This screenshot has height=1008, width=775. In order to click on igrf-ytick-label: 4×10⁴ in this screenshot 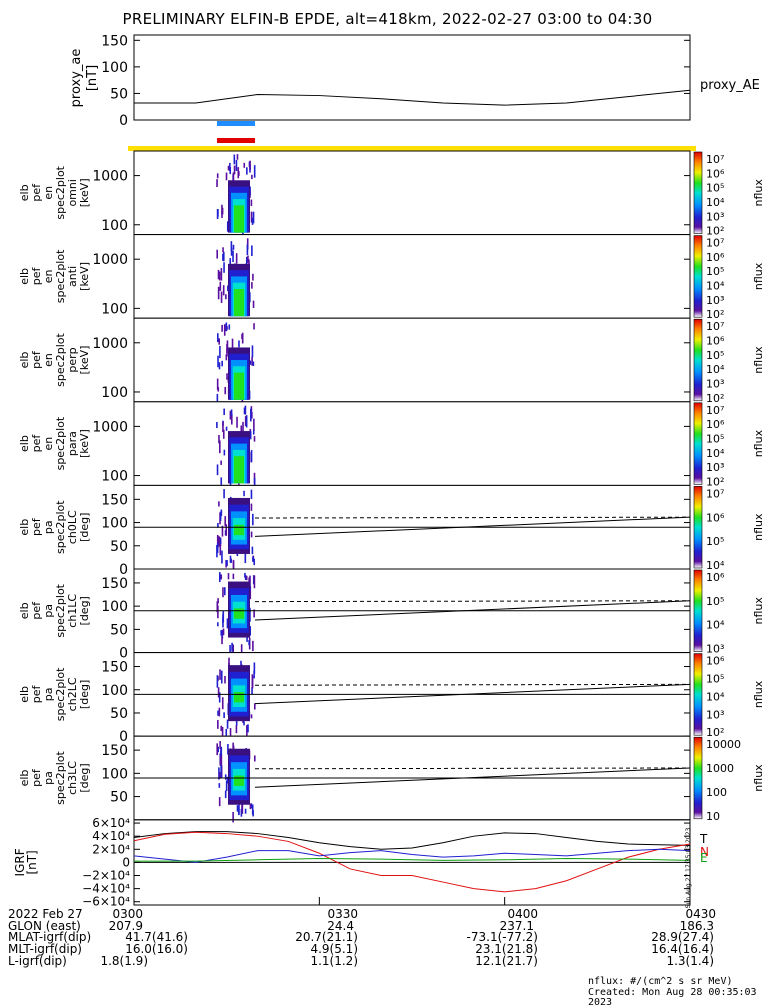, I will do `click(111, 836)`.